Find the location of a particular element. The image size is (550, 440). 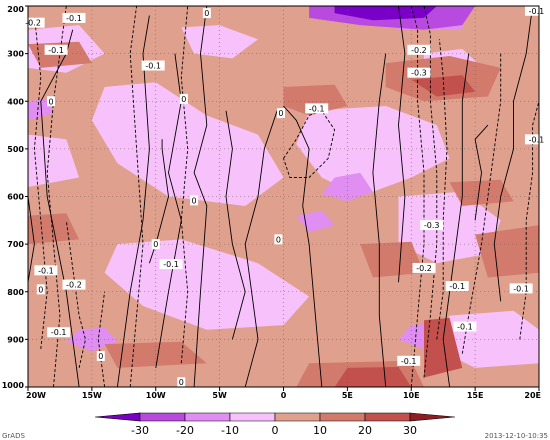

x-tick-label-2: 10W is located at coordinates (156, 395).